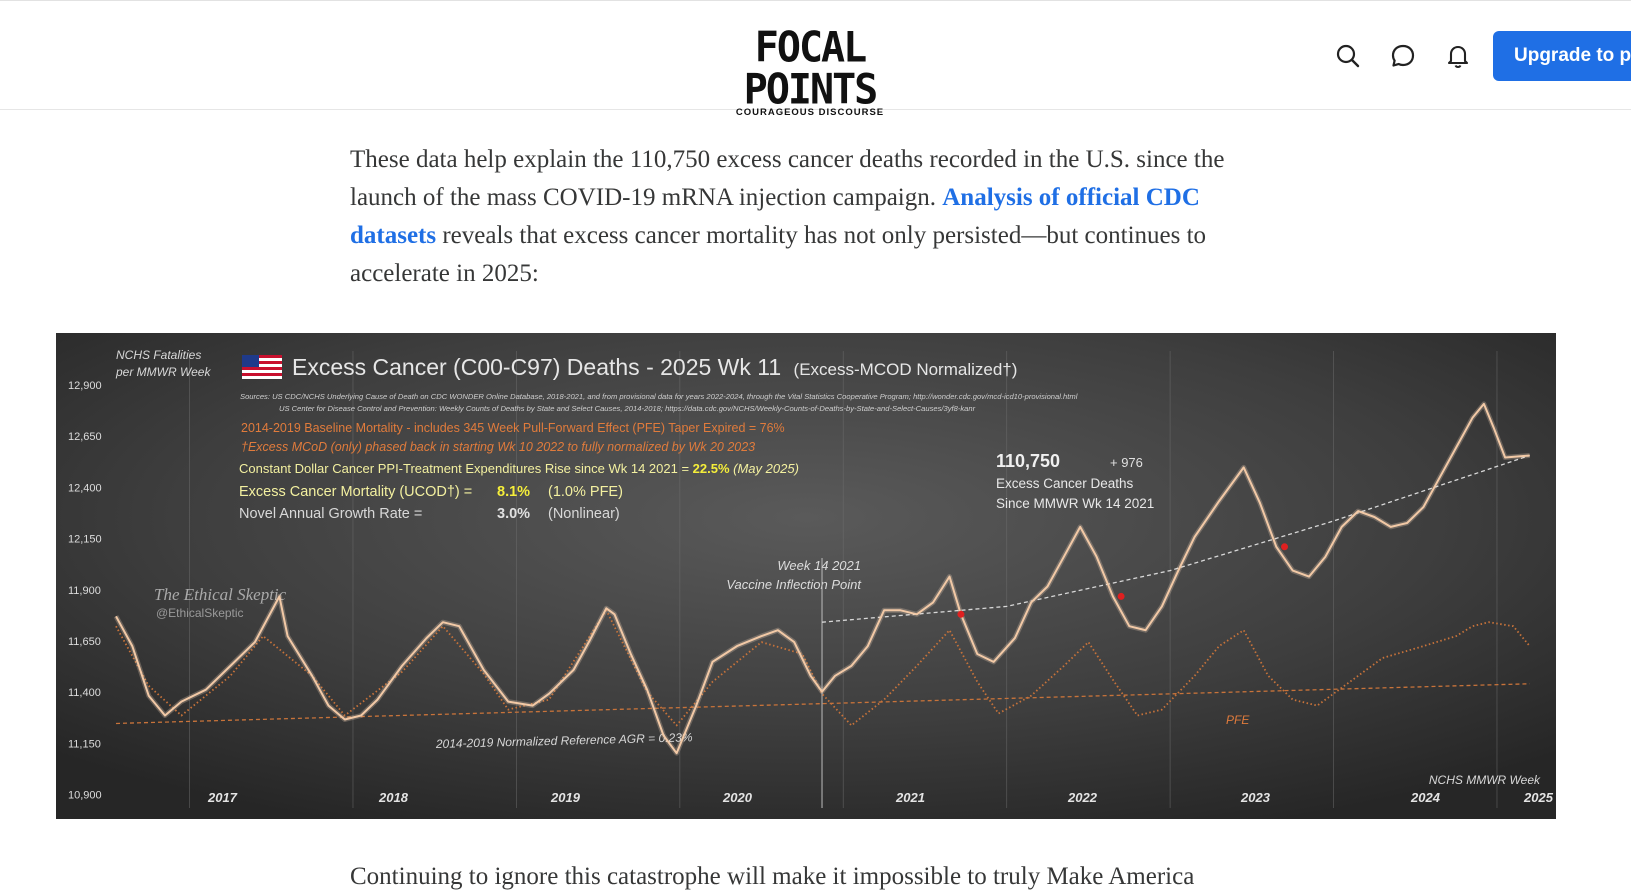 The height and width of the screenshot is (896, 1631). Describe the element at coordinates (262, 367) in the screenshot. I see `us-flag-icon` at that location.